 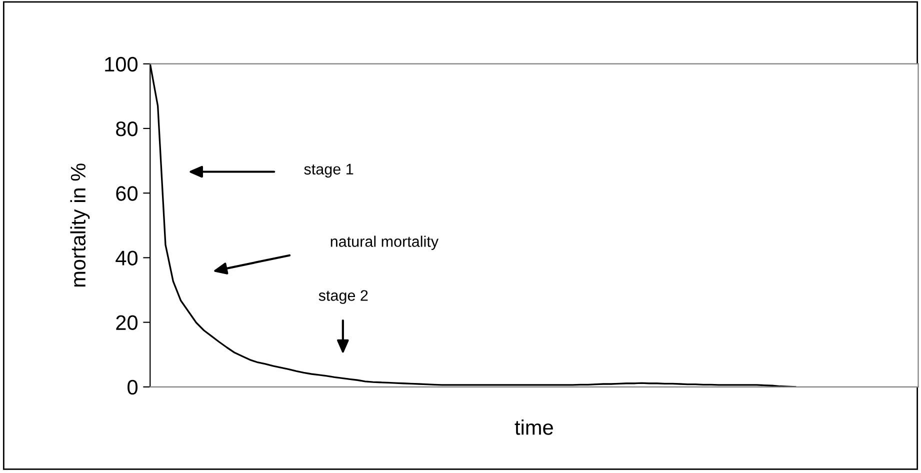 What do you see at coordinates (384, 243) in the screenshot?
I see `annotation: natural mortality` at bounding box center [384, 243].